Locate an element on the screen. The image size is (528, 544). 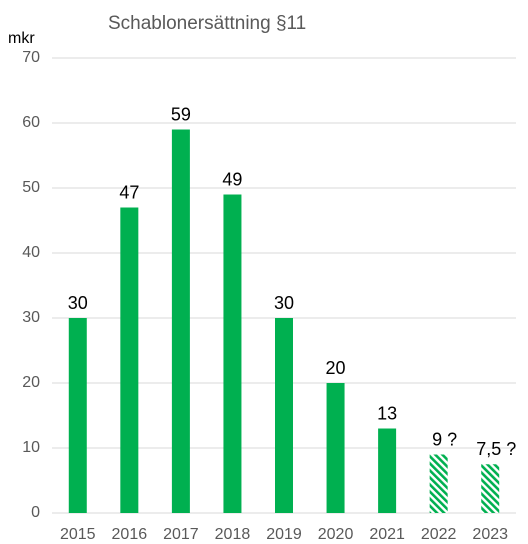
value-label: 59 is located at coordinates (181, 114).